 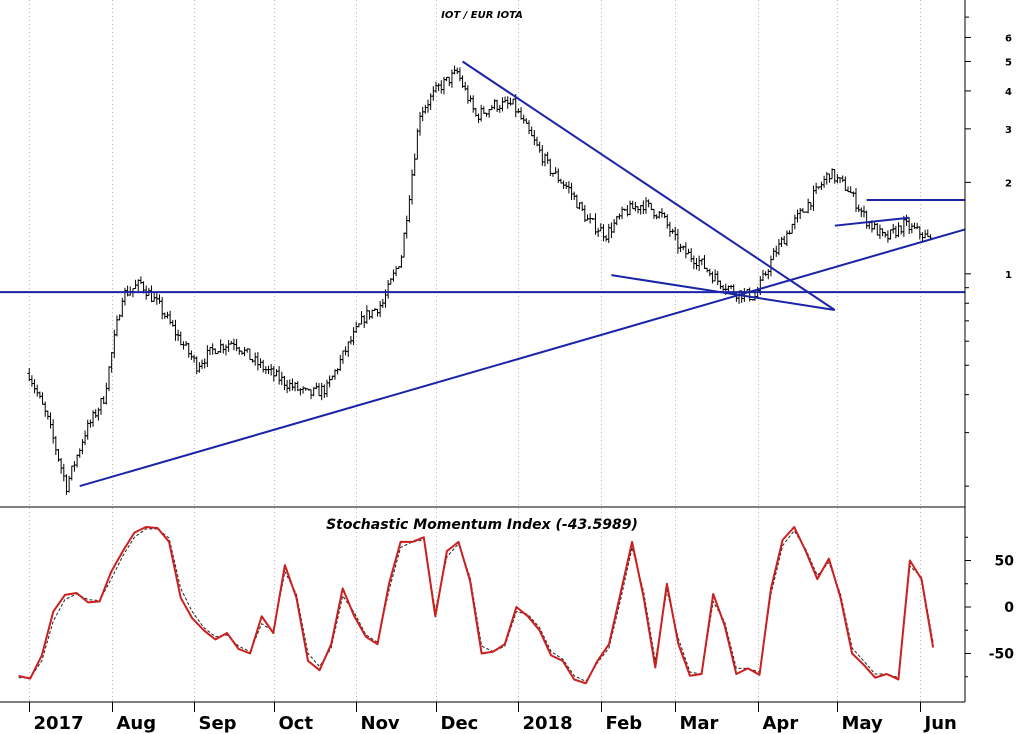 What do you see at coordinates (1008, 38) in the screenshot?
I see `price-tick-label: 6` at bounding box center [1008, 38].